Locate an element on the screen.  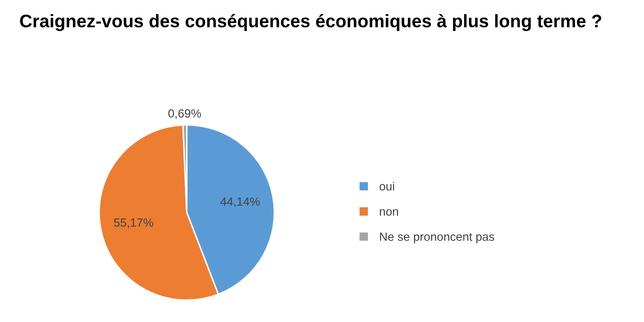
data-label: 55,17% is located at coordinates (134, 223).